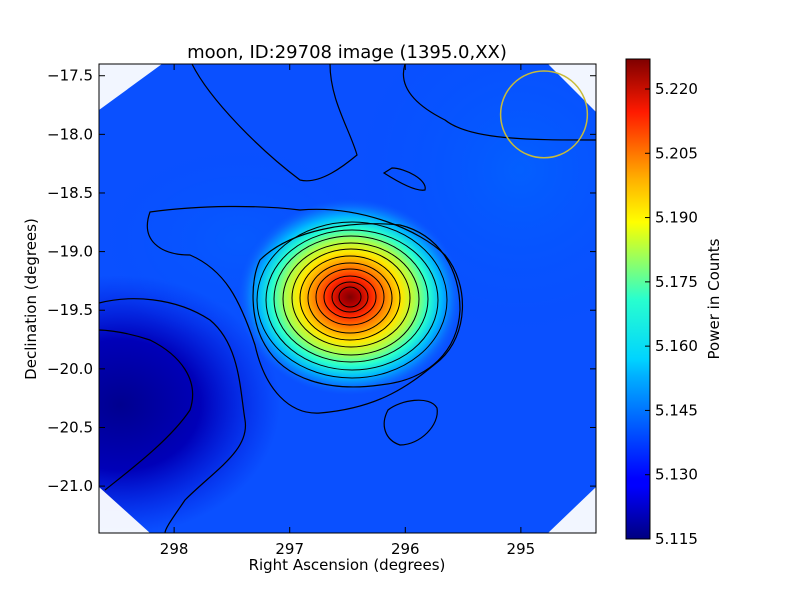 This screenshot has height=600, width=800. What do you see at coordinates (70, 134) in the screenshot?
I see `y-tick-label: −18.0` at bounding box center [70, 134].